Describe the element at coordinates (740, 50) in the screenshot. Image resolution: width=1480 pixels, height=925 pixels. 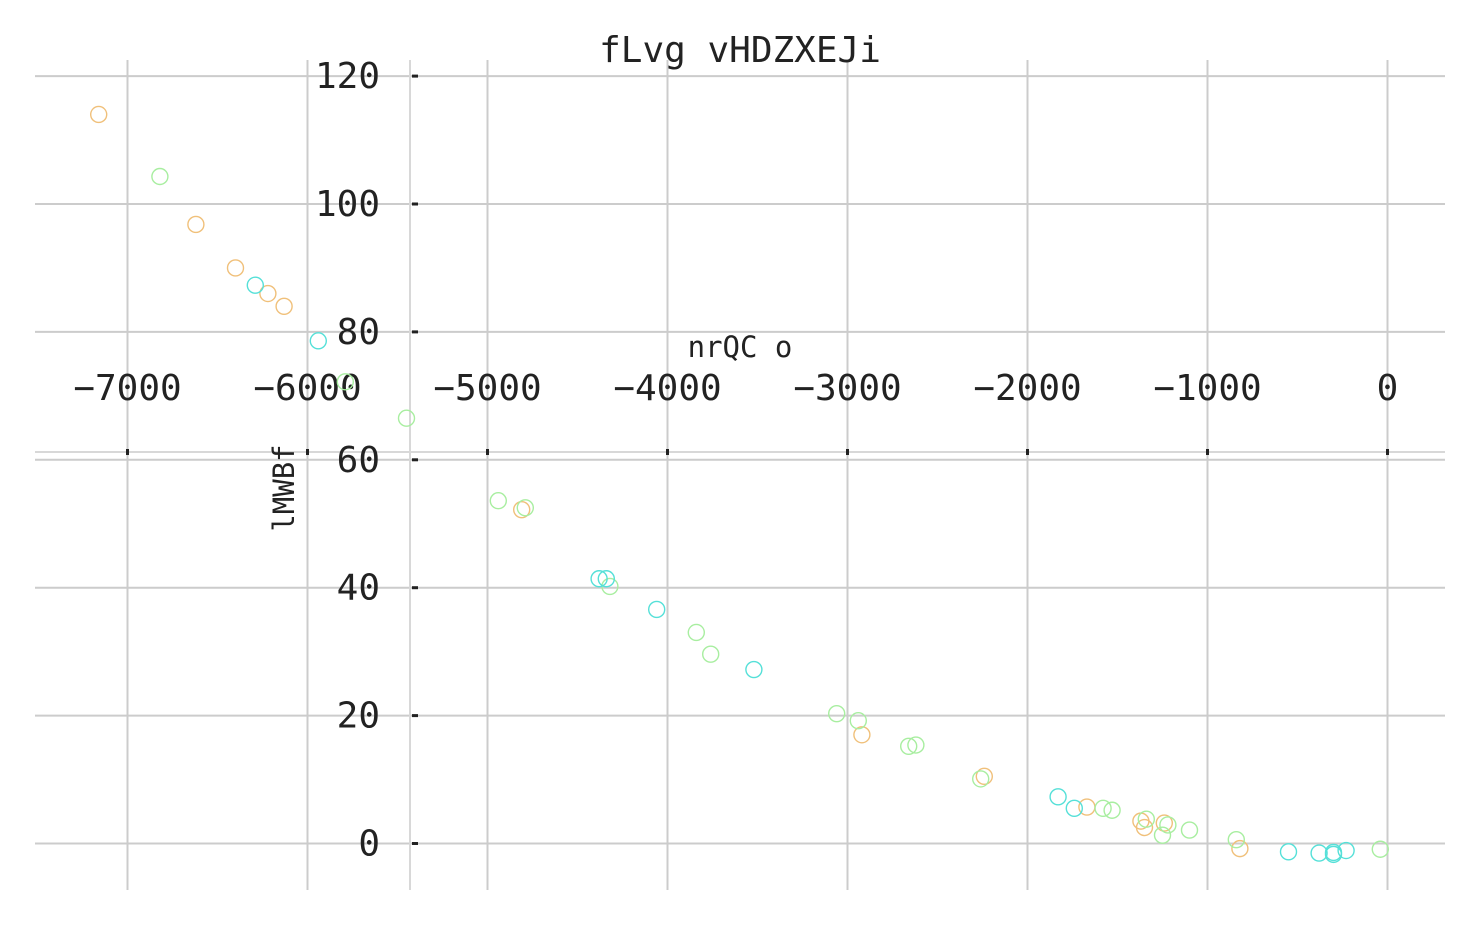
I see `chart-title: fLvg vHDZXEJi` at that location.